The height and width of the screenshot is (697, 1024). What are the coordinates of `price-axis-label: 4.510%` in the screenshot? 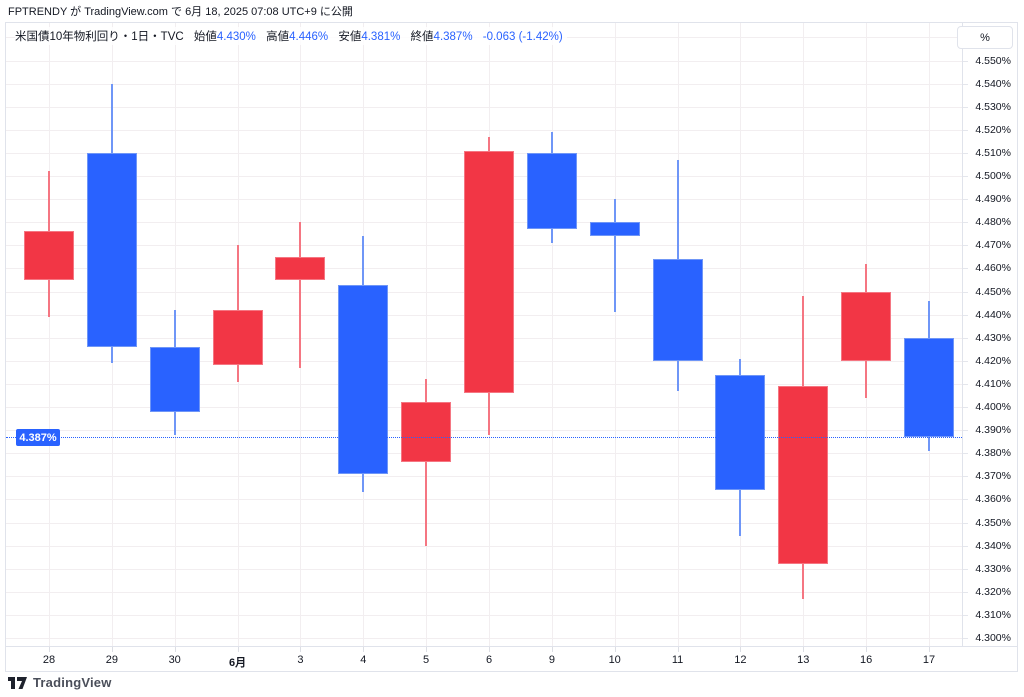 It's located at (993, 152).